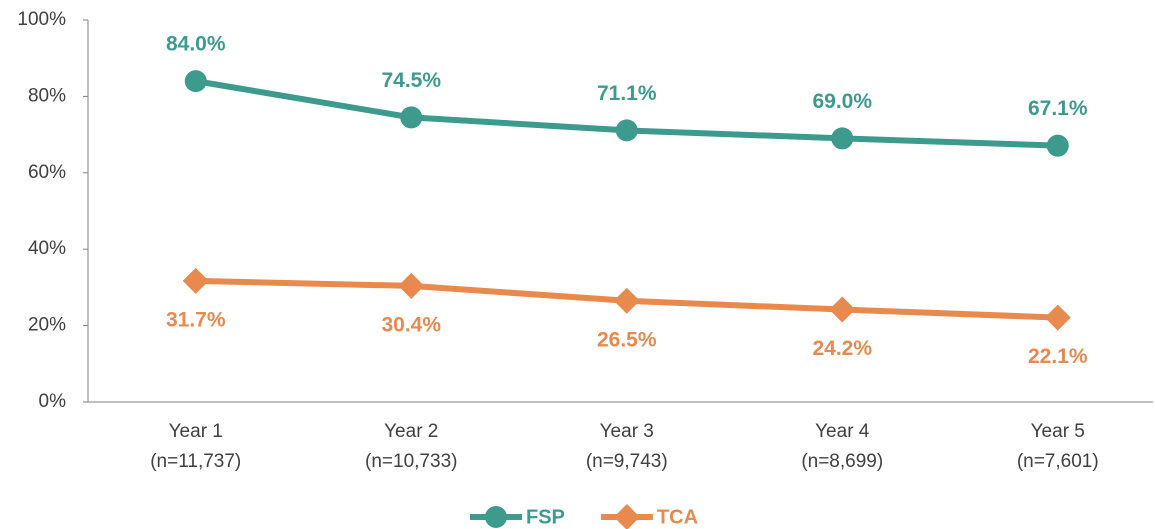  I want to click on x-tick-label: (n=10,733), so click(411, 461).